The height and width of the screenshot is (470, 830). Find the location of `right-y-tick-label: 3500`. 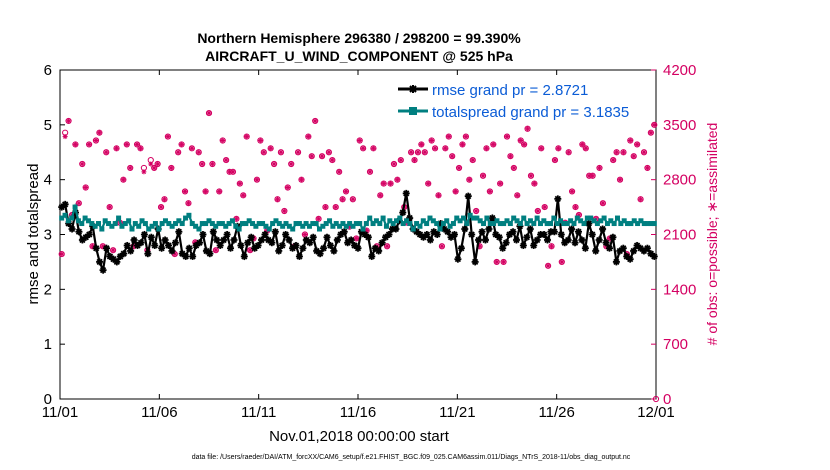

right-y-tick-label: 3500 is located at coordinates (679, 125).